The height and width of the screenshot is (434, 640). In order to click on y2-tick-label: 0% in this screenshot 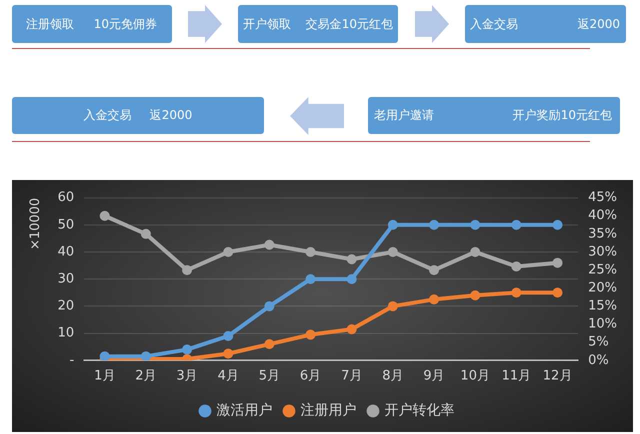, I will do `click(598, 360)`.